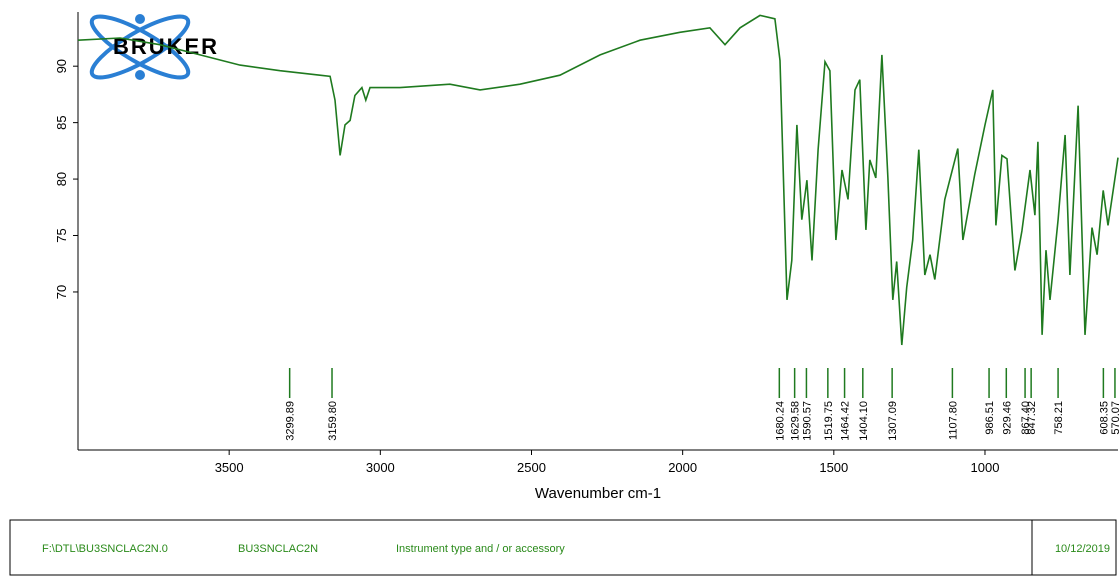 The image size is (1120, 576). What do you see at coordinates (1059, 418) in the screenshot?
I see `peak-label: 758.21` at bounding box center [1059, 418].